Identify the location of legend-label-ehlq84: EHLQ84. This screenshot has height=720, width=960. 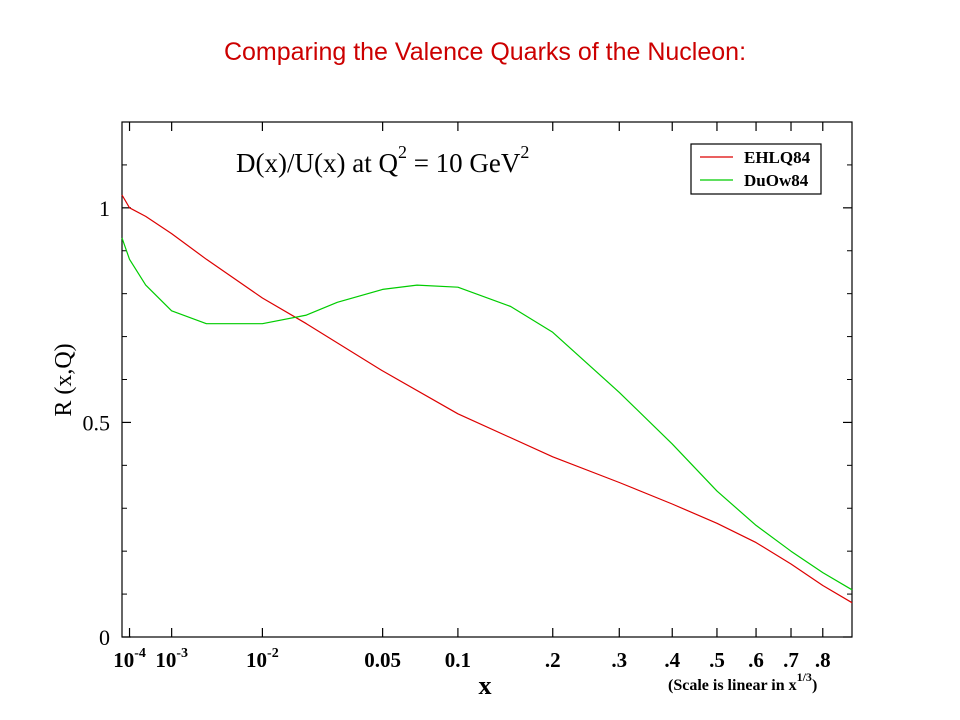
(777, 157).